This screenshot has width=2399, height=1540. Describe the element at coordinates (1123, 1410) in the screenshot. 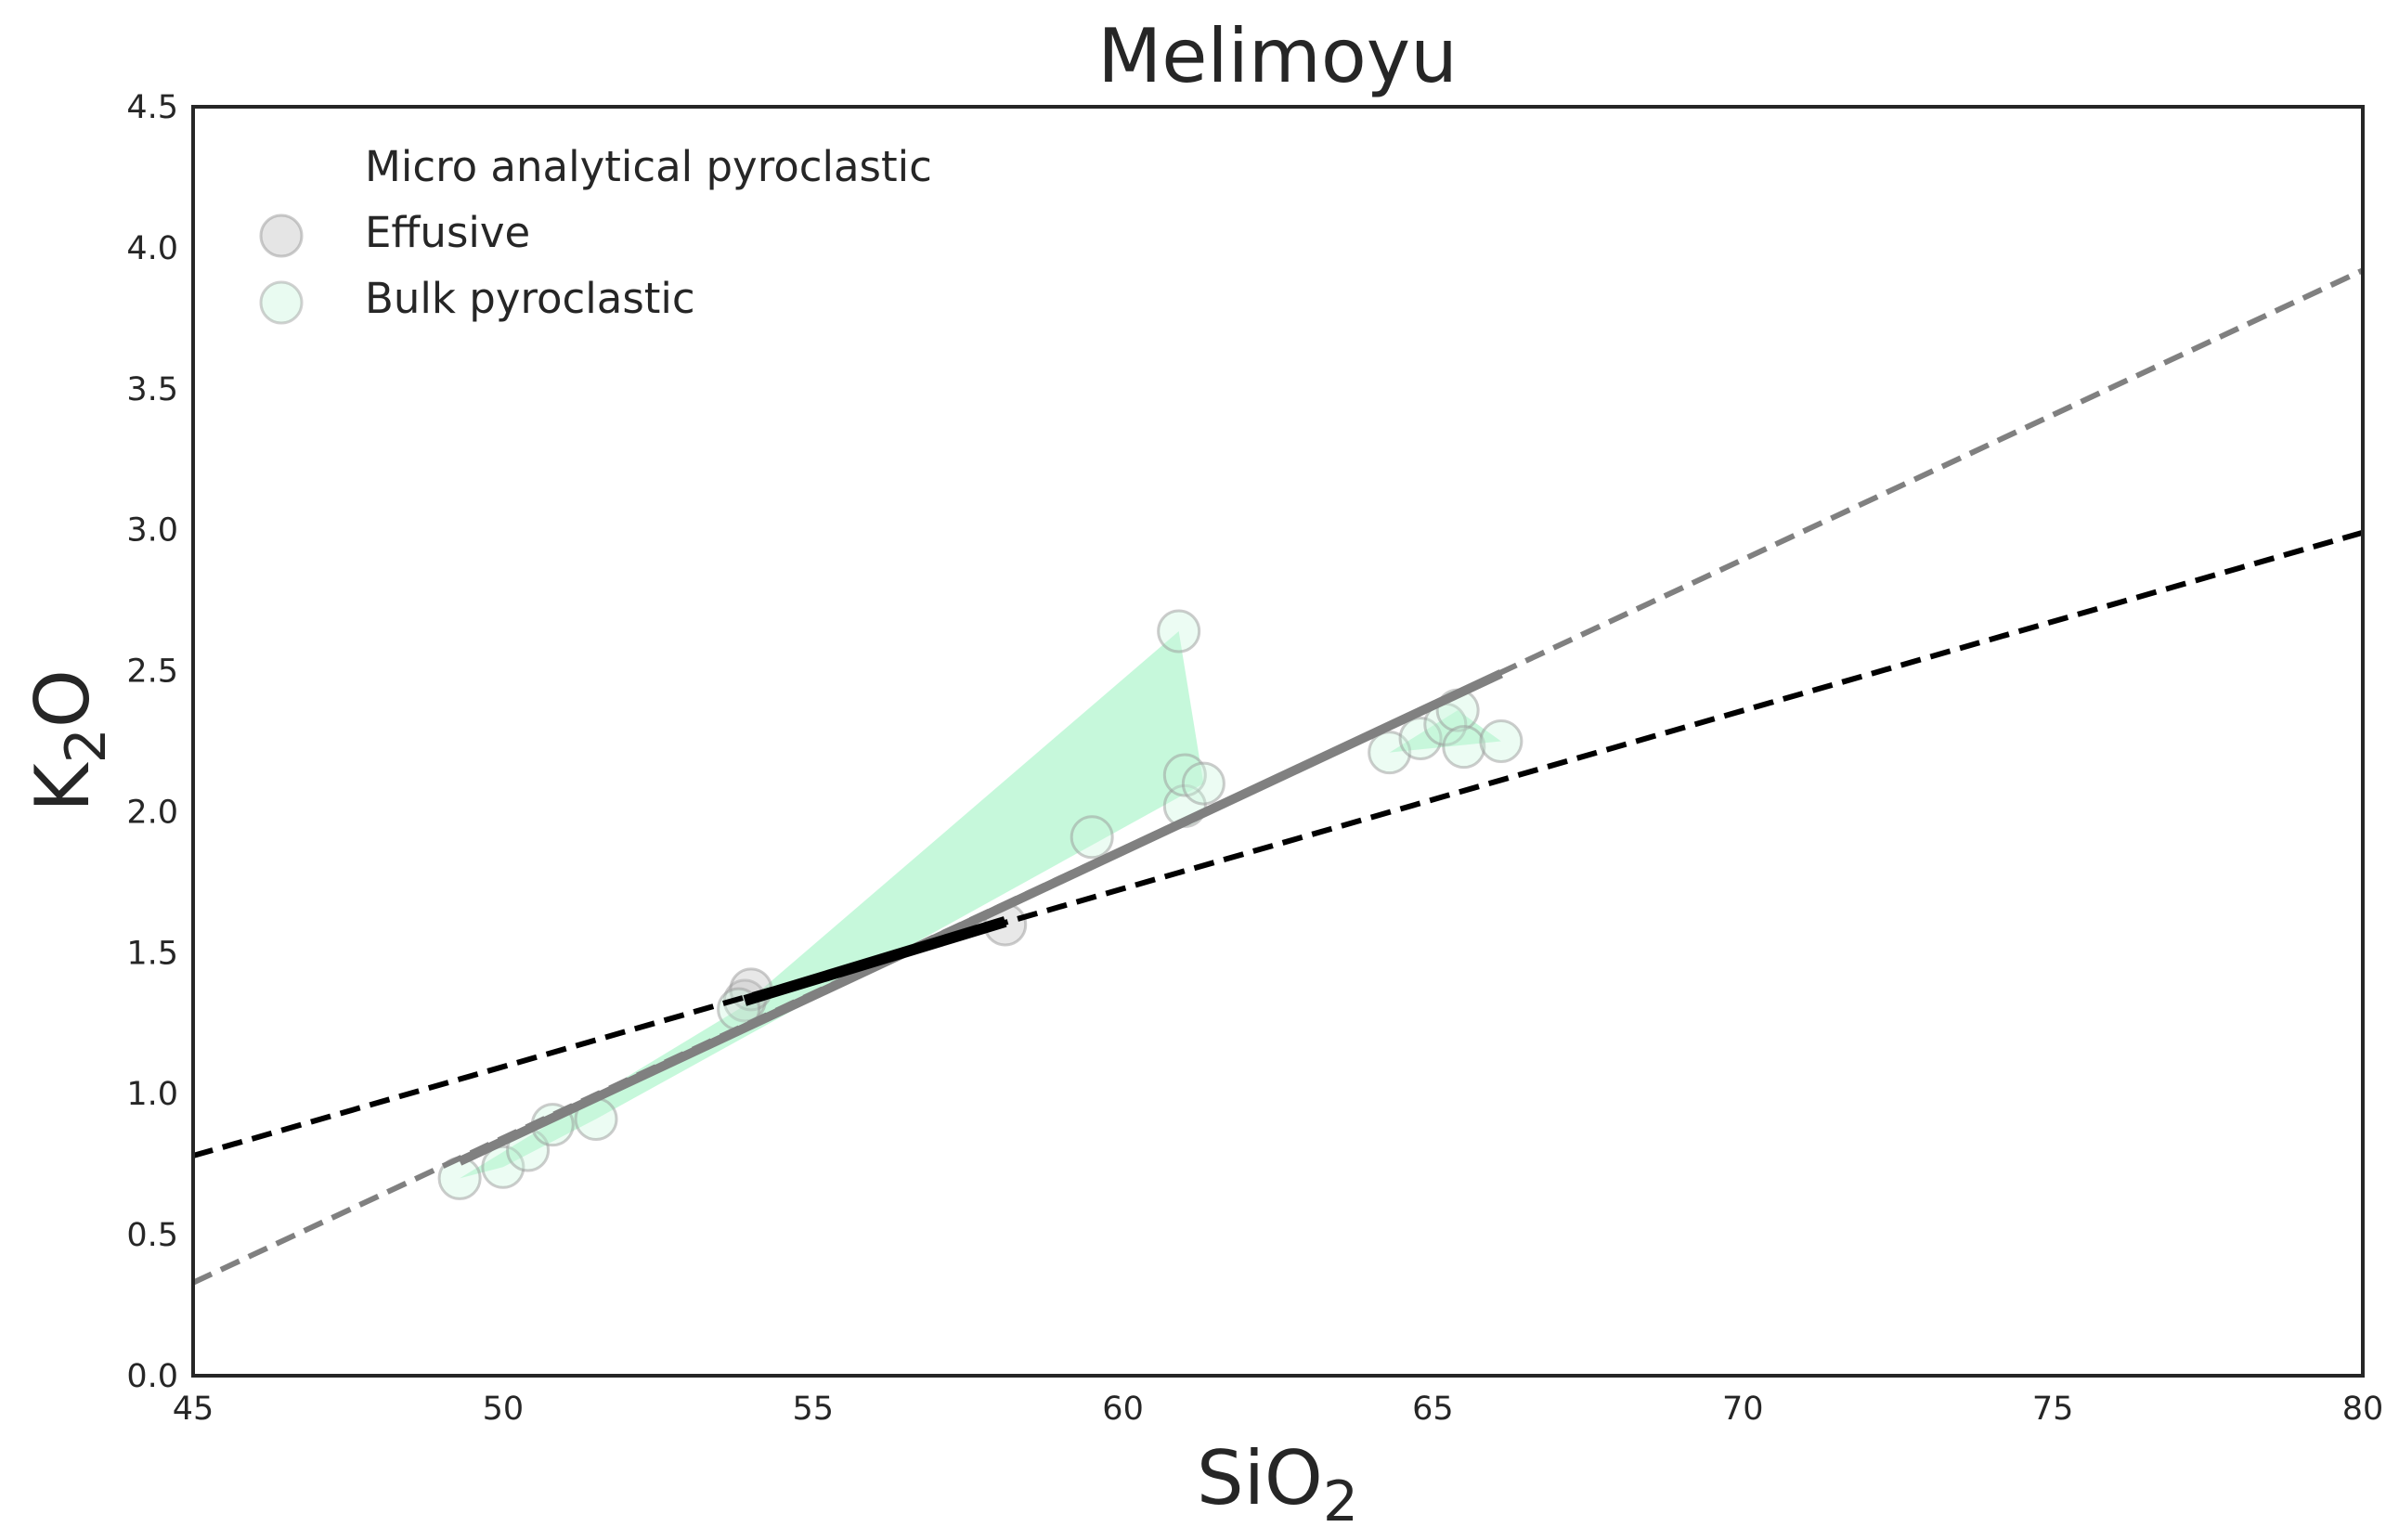

I see `x-tick-label-3: 60` at that location.